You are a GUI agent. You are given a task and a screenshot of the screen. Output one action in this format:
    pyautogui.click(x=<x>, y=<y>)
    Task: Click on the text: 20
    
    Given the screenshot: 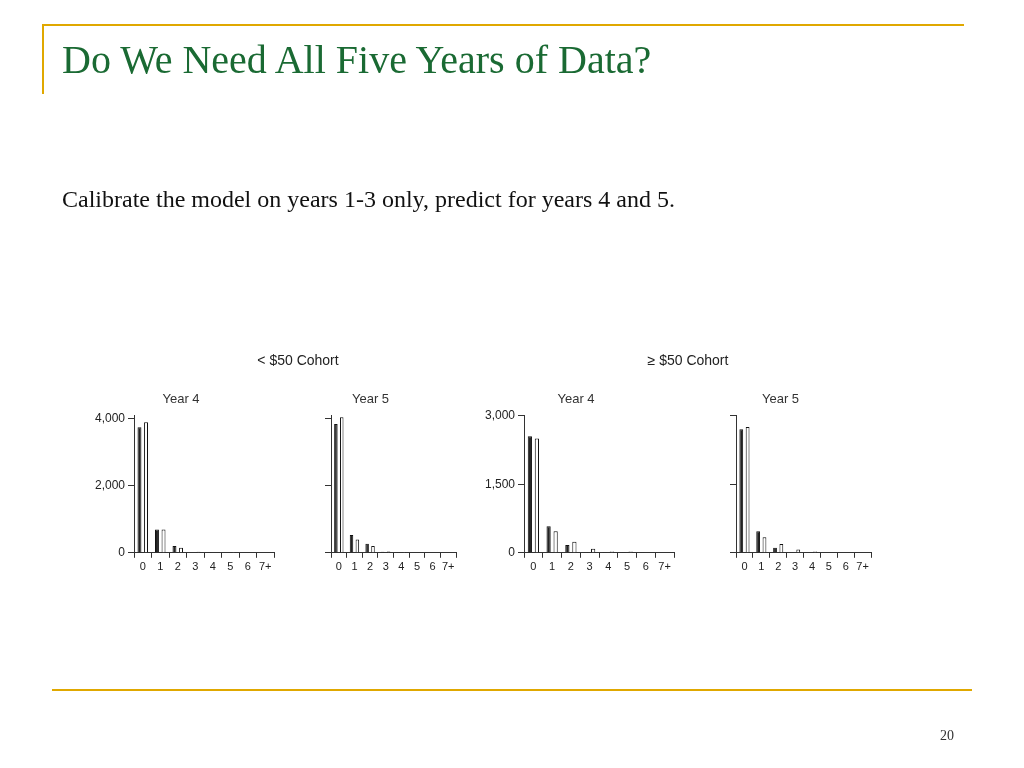 What is the action you would take?
    pyautogui.click(x=947, y=736)
    